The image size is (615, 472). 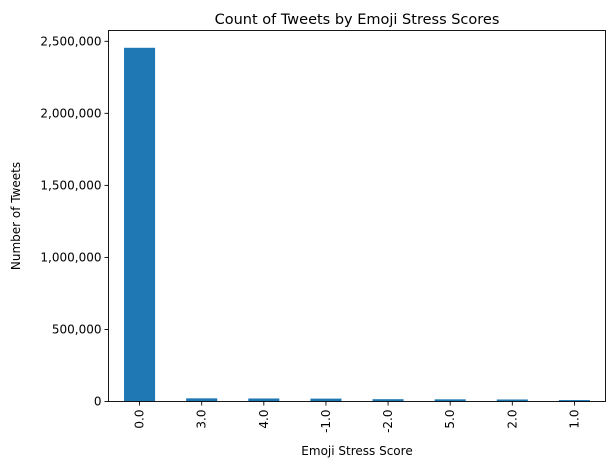 What do you see at coordinates (70, 113) in the screenshot?
I see `y-tick-label: 2,000,000` at bounding box center [70, 113].